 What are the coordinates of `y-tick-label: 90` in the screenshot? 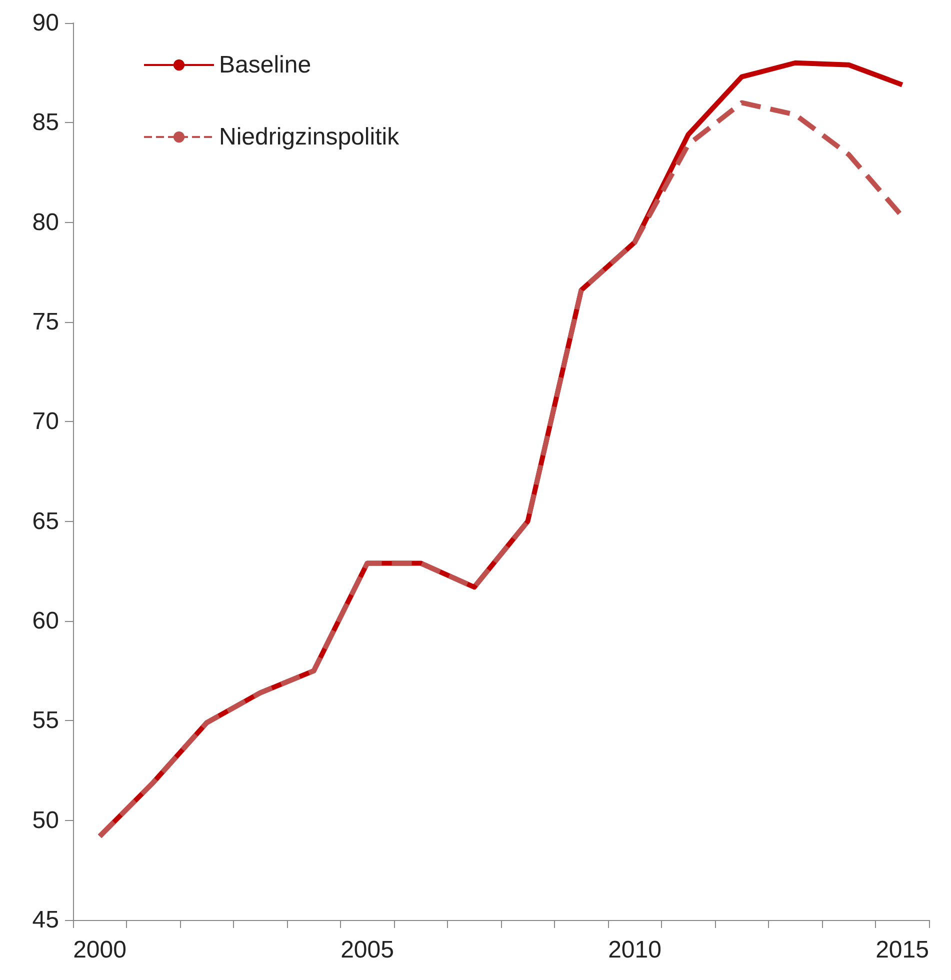 It's located at (45, 23).